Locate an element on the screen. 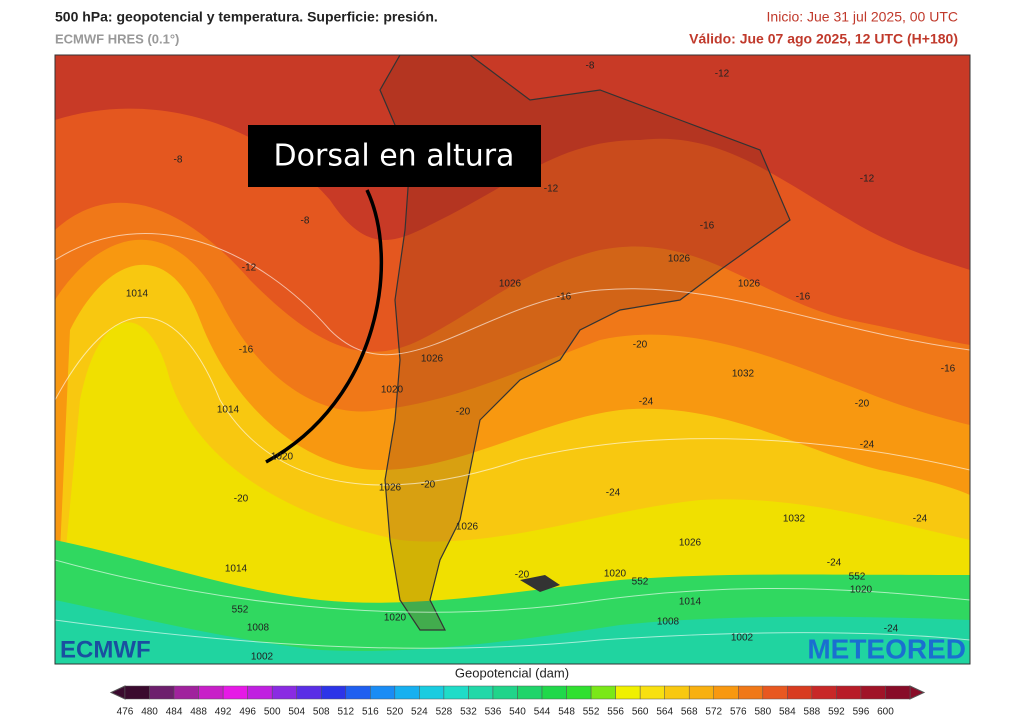 The height and width of the screenshot is (725, 1024). colorbar-tick-label: 596 is located at coordinates (861, 712).